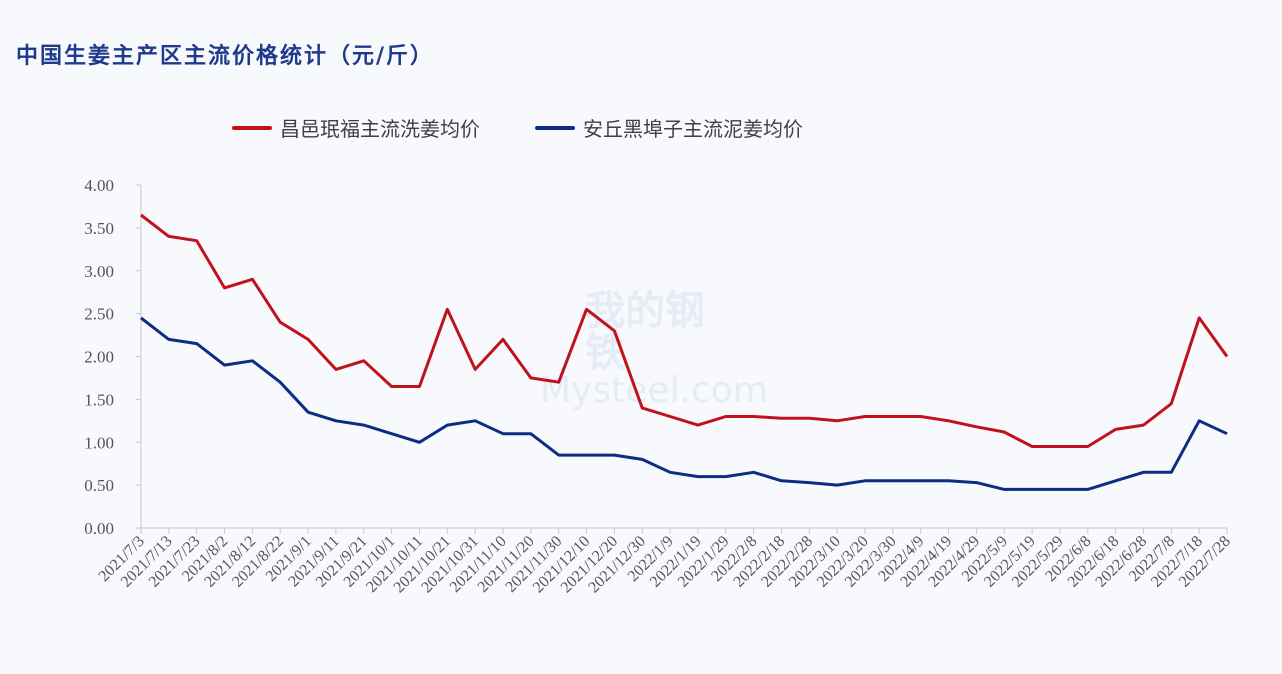 The width and height of the screenshot is (1282, 674). Describe the element at coordinates (252, 127) in the screenshot. I see `legend-swatch-red` at that location.